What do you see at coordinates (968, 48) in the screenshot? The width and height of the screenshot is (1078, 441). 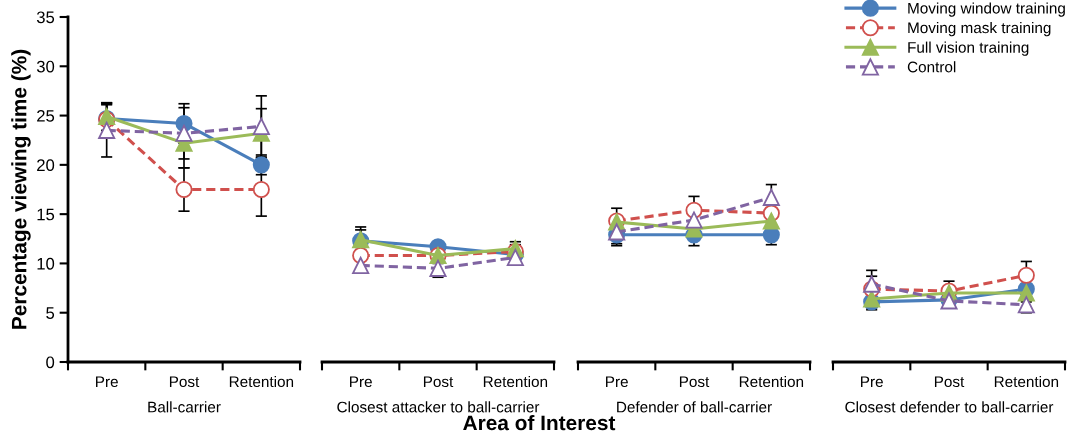 I see `legend-label: Full vision training` at bounding box center [968, 48].